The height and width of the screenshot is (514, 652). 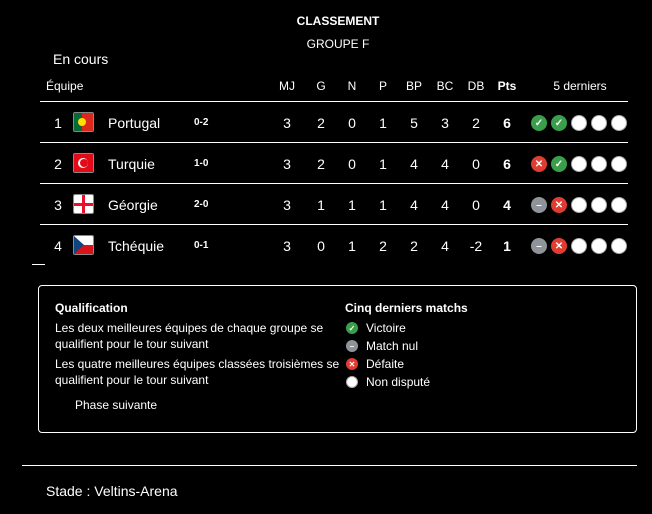 I want to click on last5-title: Cinq derniers matchs, so click(x=406, y=308).